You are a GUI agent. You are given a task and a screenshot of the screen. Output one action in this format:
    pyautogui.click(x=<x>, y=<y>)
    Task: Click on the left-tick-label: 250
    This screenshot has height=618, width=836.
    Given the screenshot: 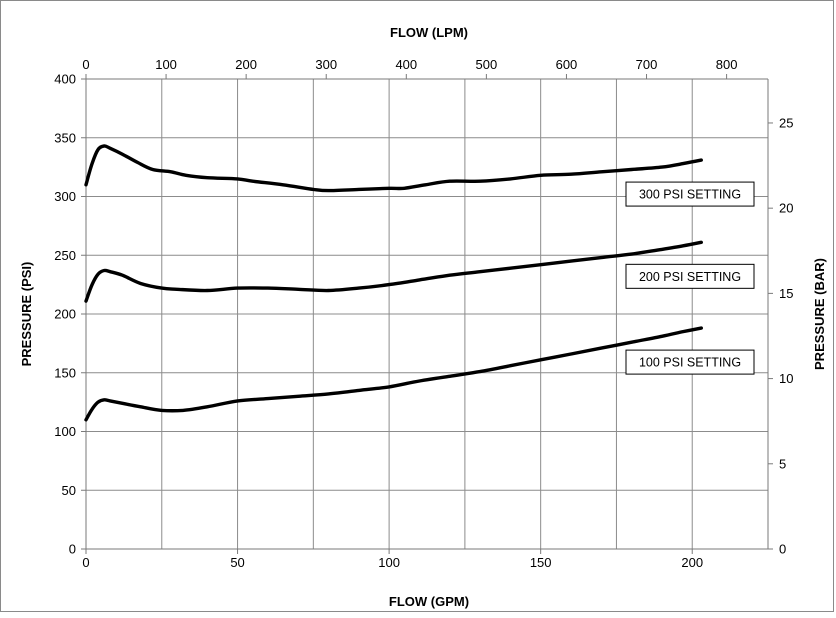 What is the action you would take?
    pyautogui.click(x=65, y=255)
    